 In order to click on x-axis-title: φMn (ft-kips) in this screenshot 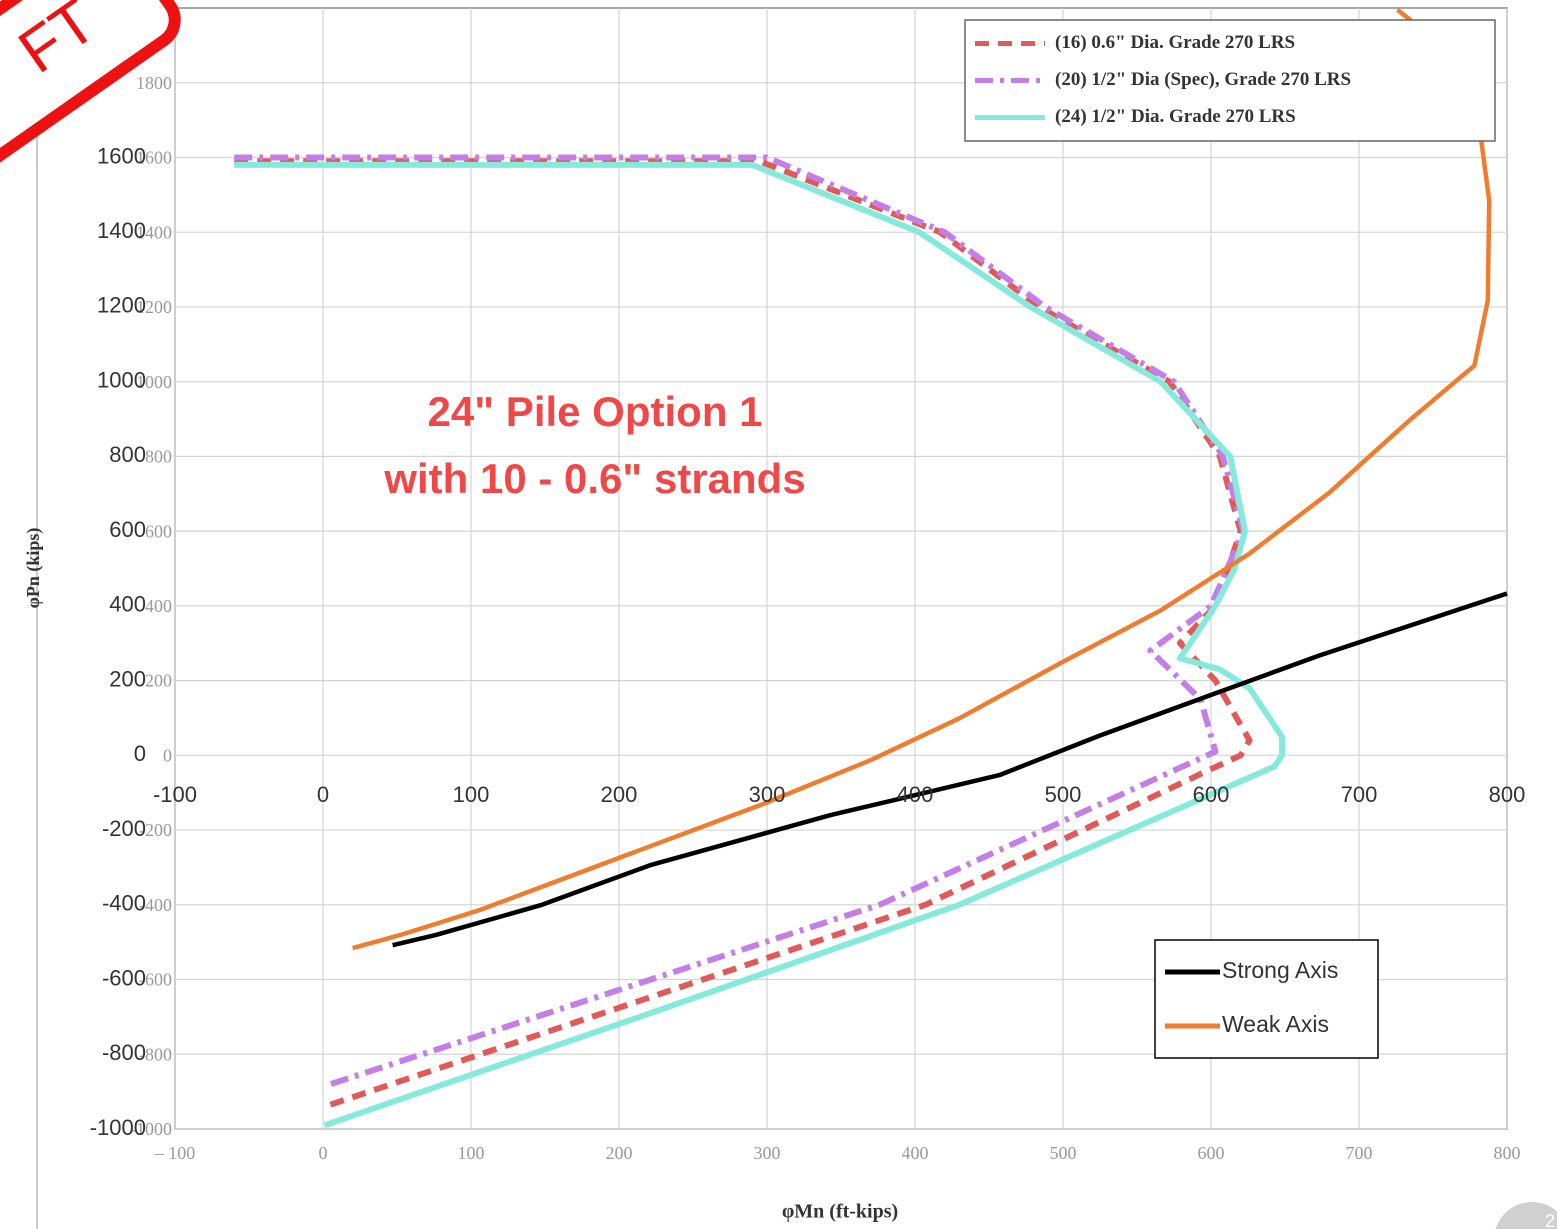, I will do `click(840, 1212)`.